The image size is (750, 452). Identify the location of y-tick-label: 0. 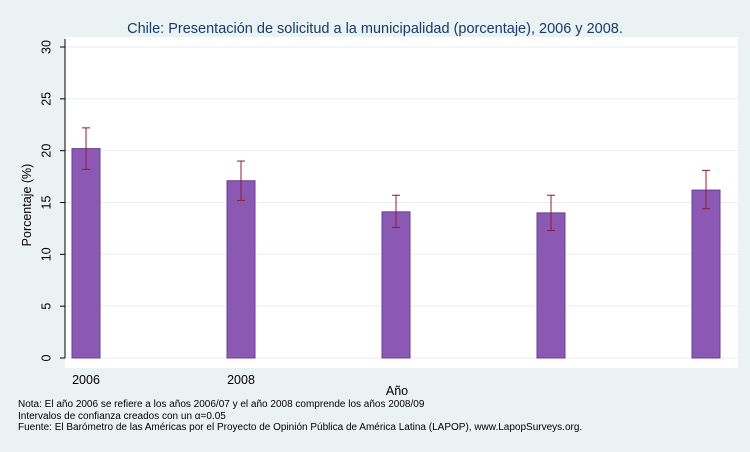
(46, 357).